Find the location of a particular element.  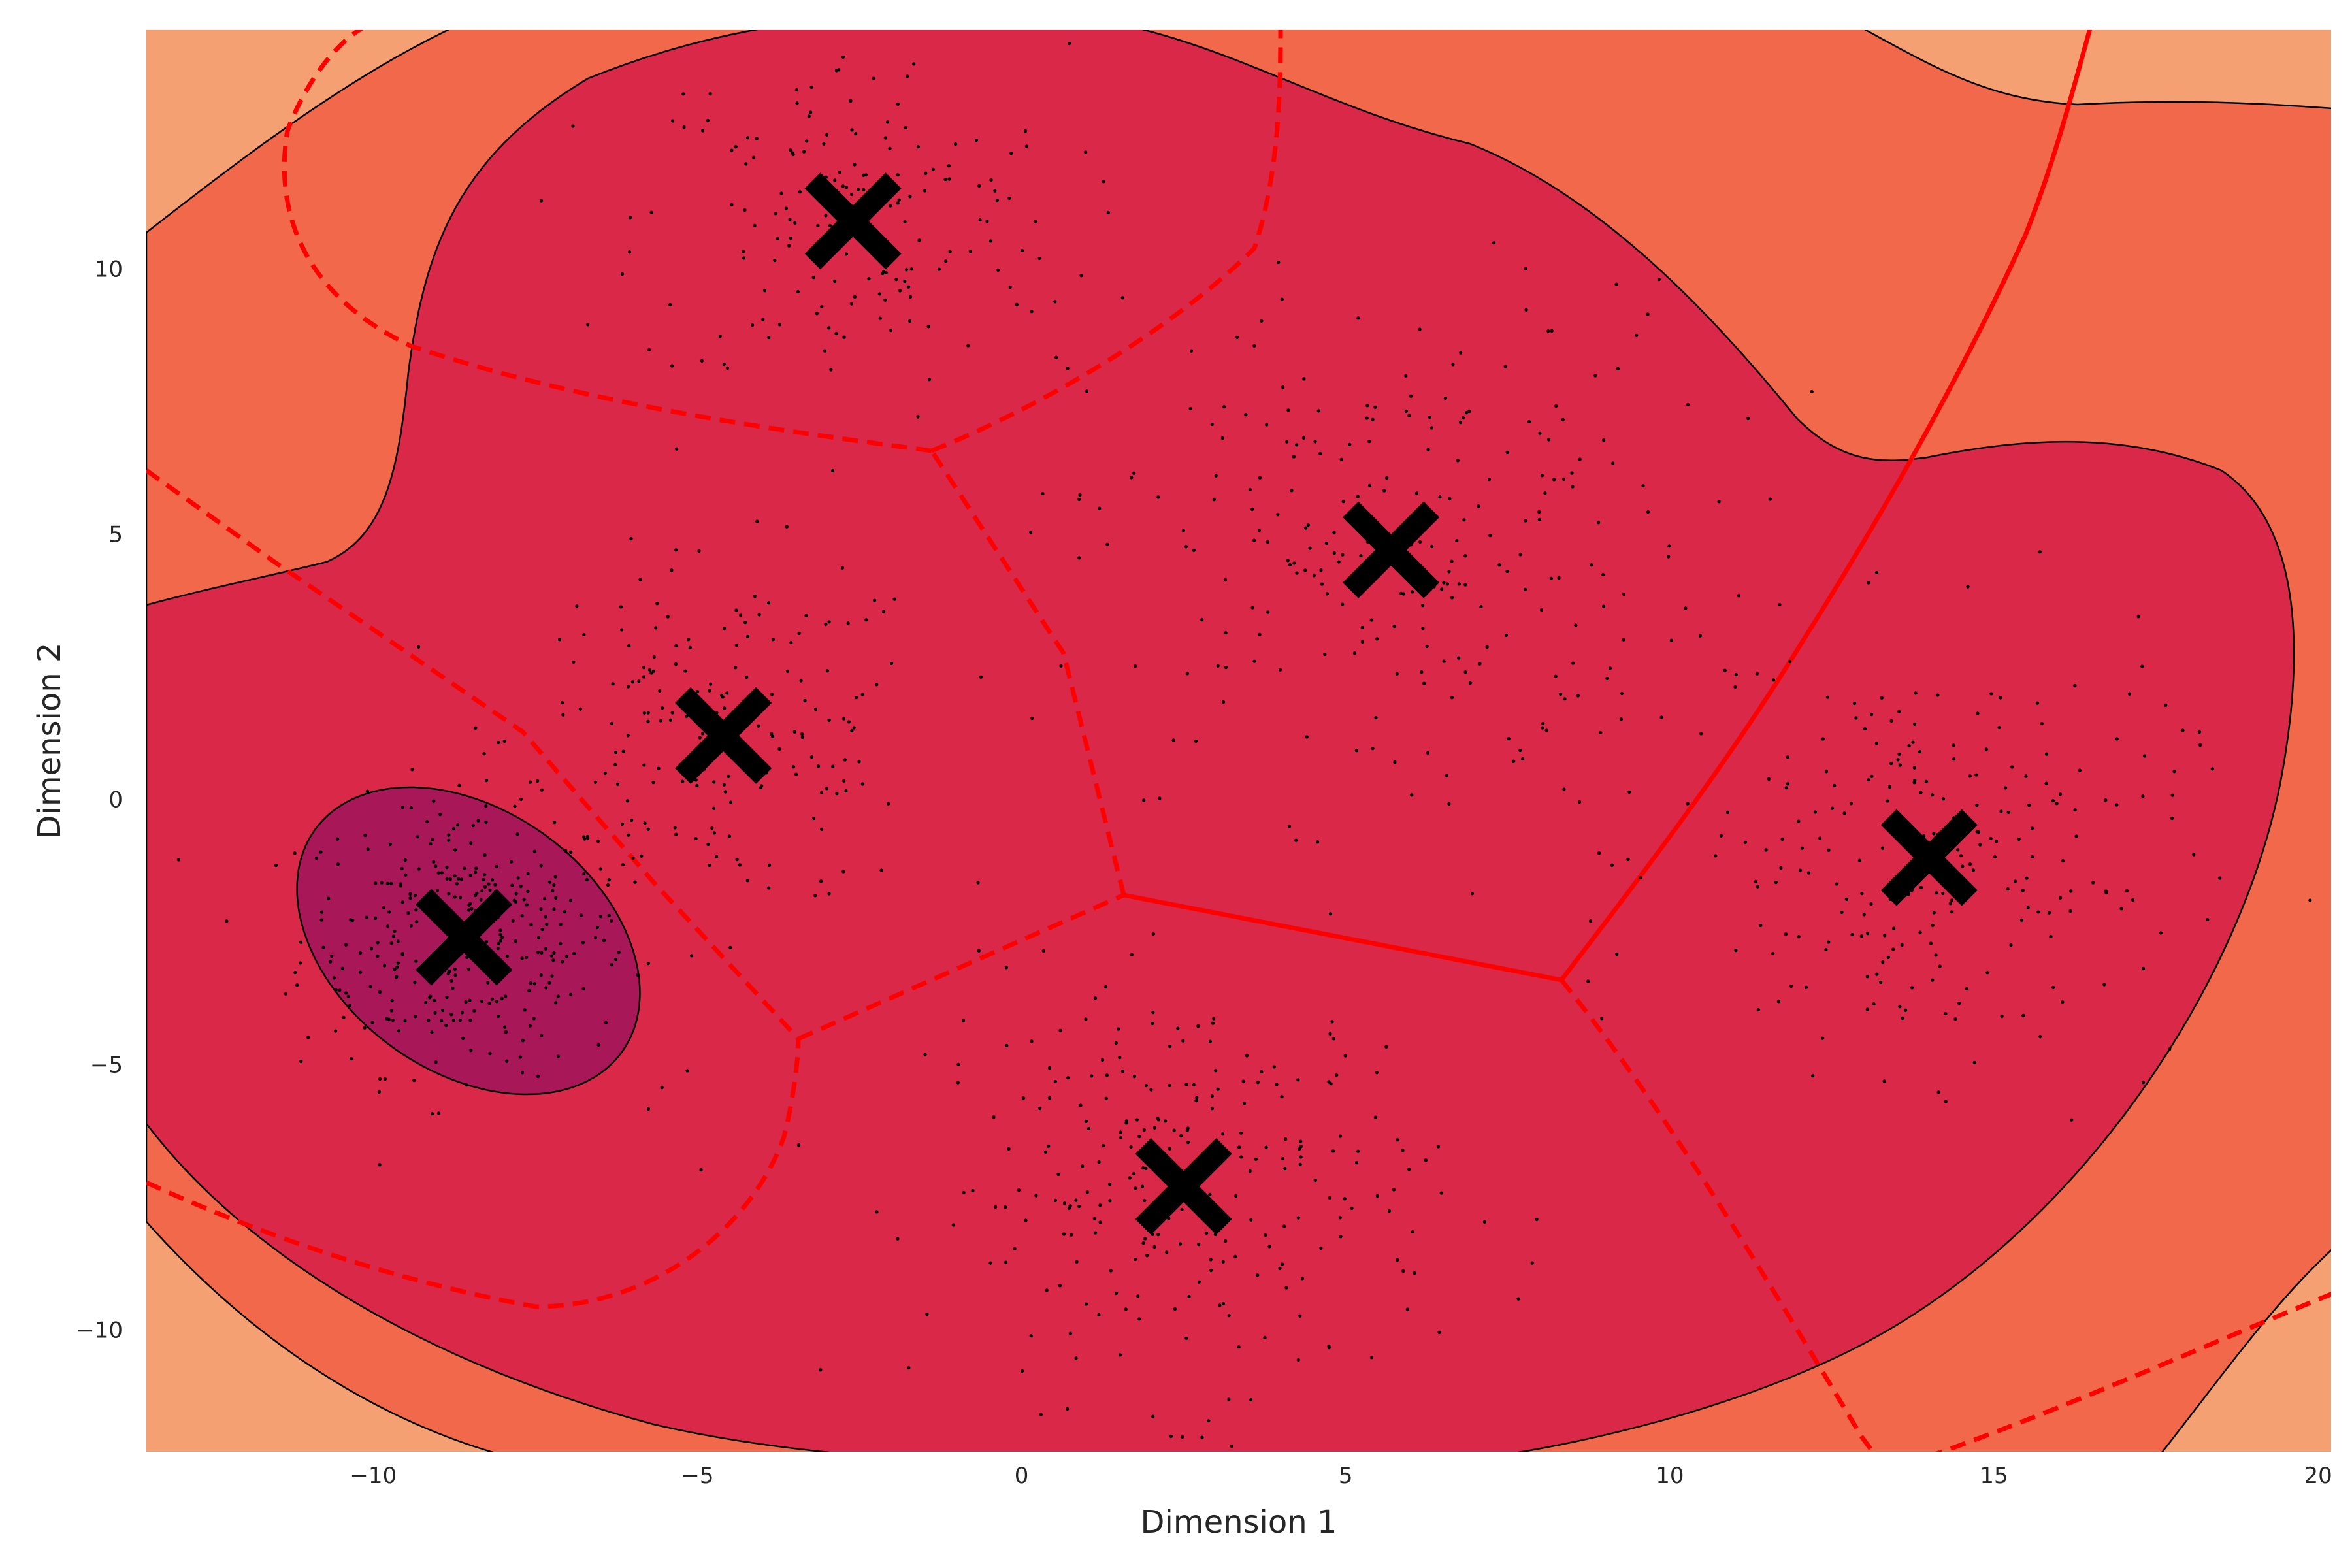

centroid-marker is located at coordinates (1183, 1186).